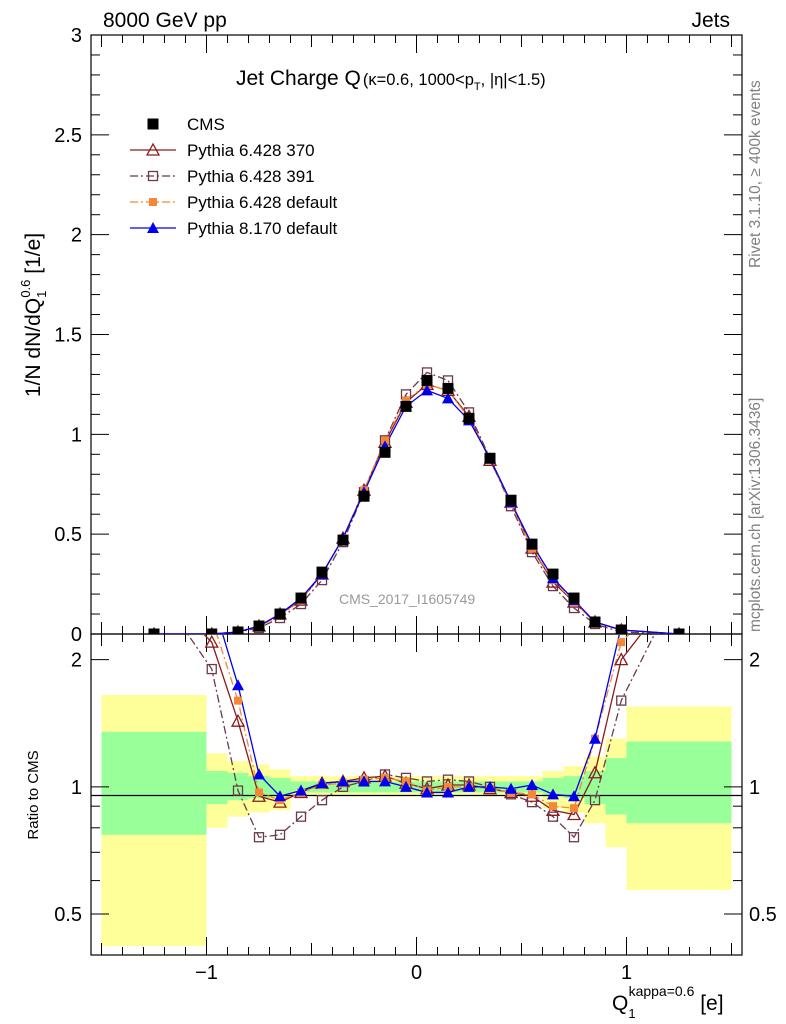 The height and width of the screenshot is (1024, 786). I want to click on x-tick-label: 1, so click(626, 973).